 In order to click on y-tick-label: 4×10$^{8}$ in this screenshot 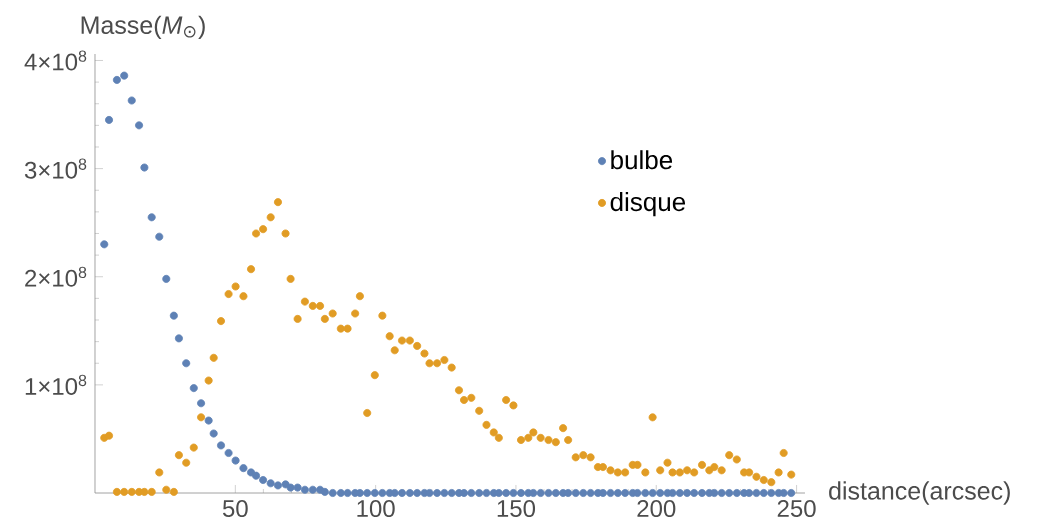, I will do `click(55, 60)`.